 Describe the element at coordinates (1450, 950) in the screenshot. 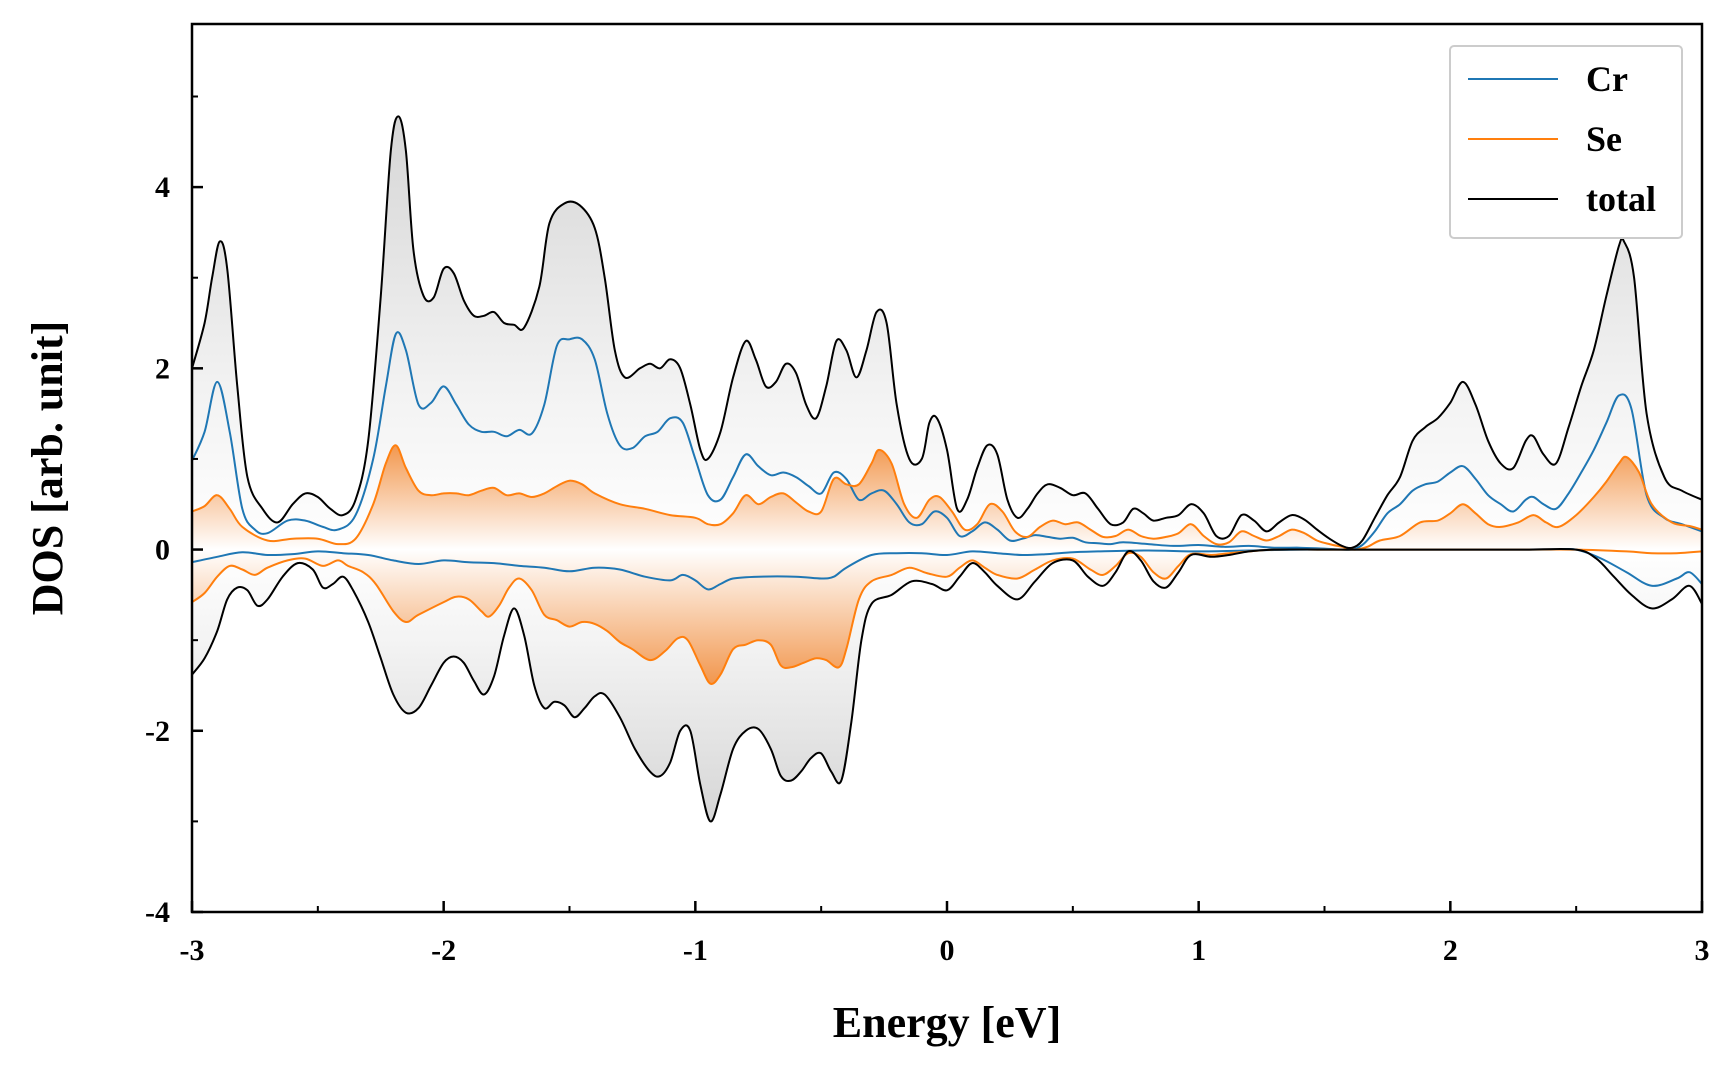

I see `x-tick-label: 2` at that location.